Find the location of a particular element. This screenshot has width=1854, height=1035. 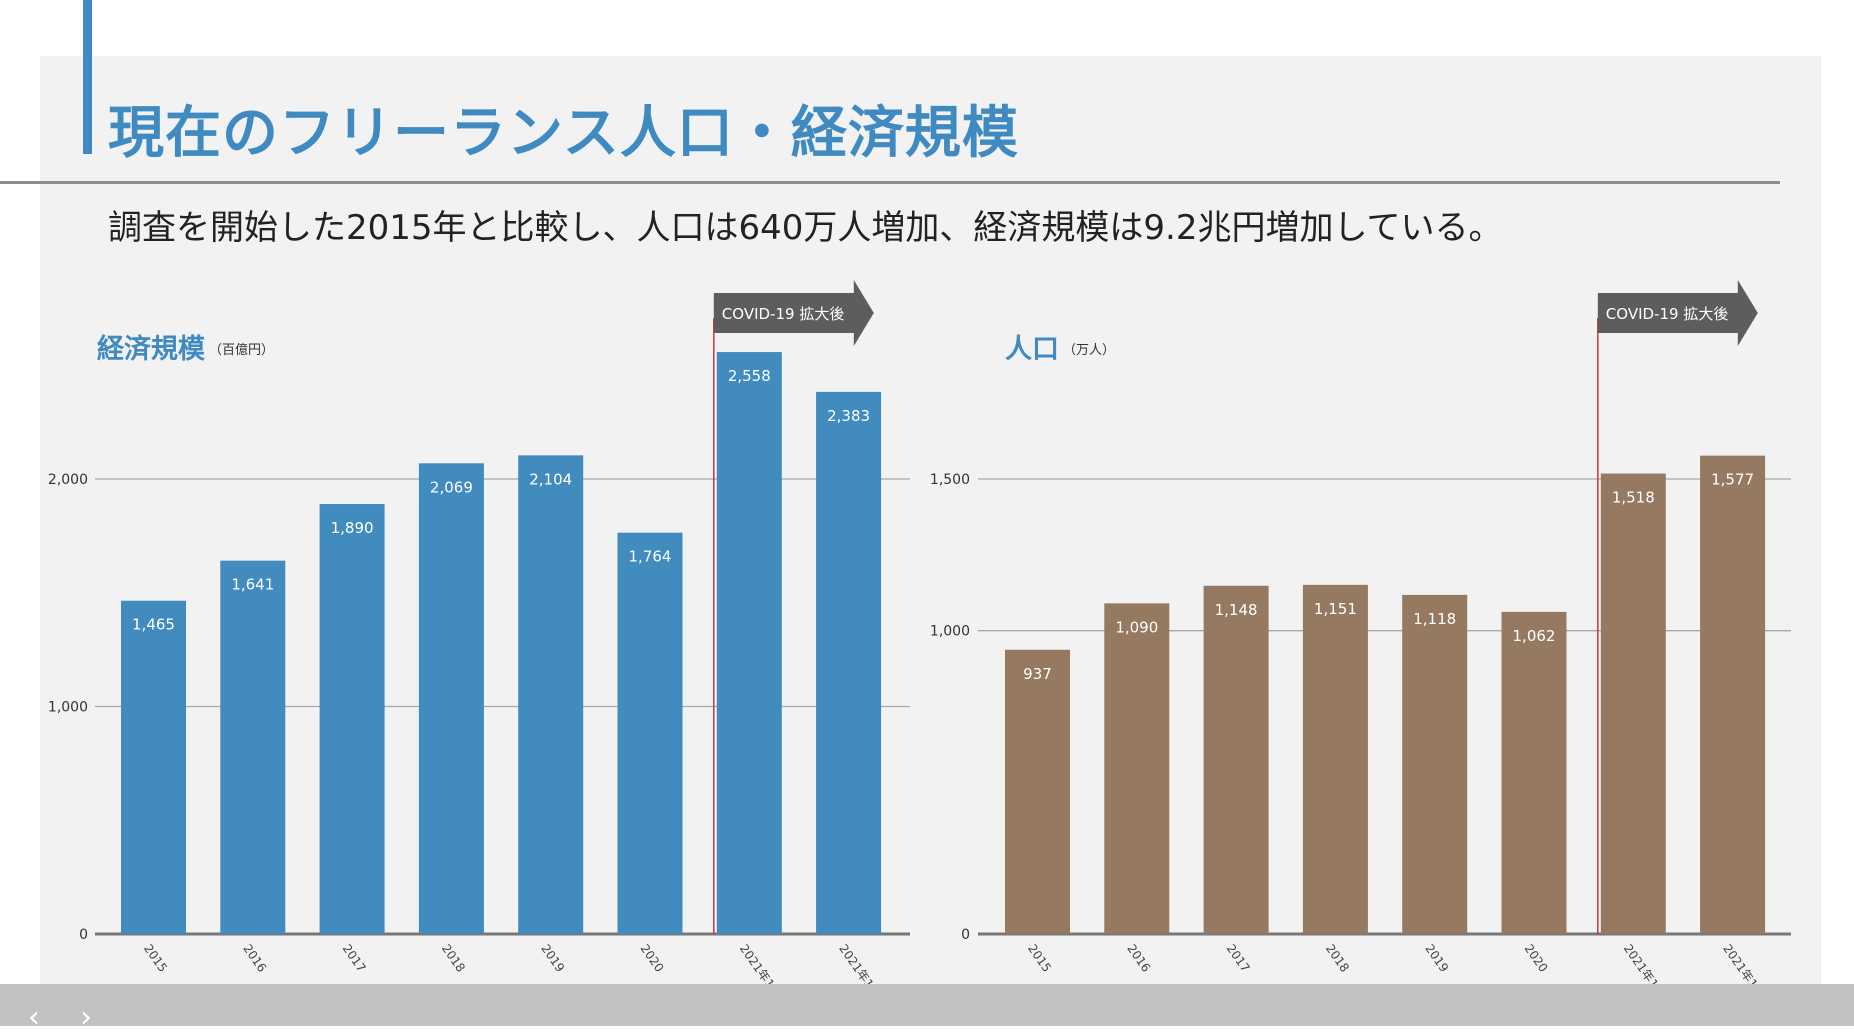

bar-value-label: 1,148 is located at coordinates (1236, 610).